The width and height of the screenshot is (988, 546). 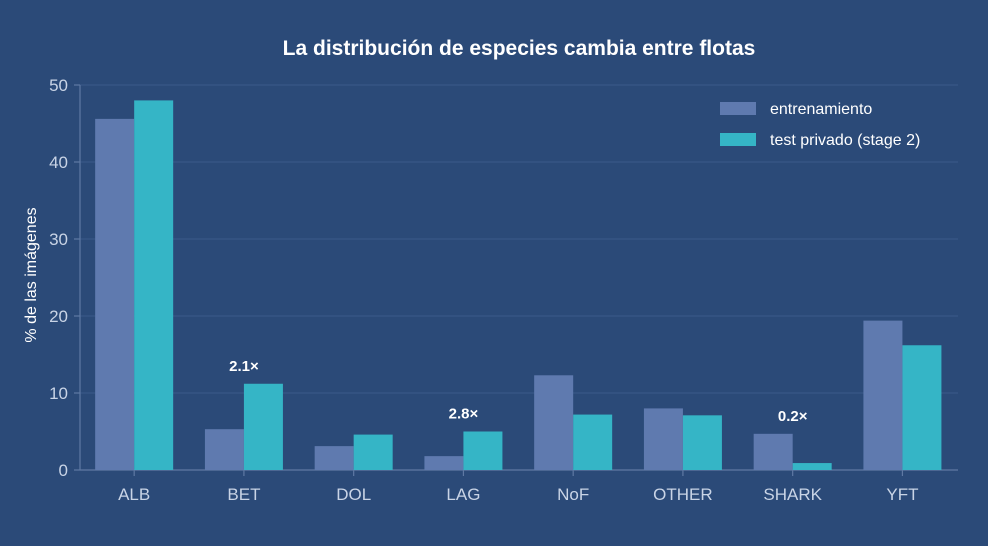 I want to click on y-tick-label: 40, so click(x=58, y=162).